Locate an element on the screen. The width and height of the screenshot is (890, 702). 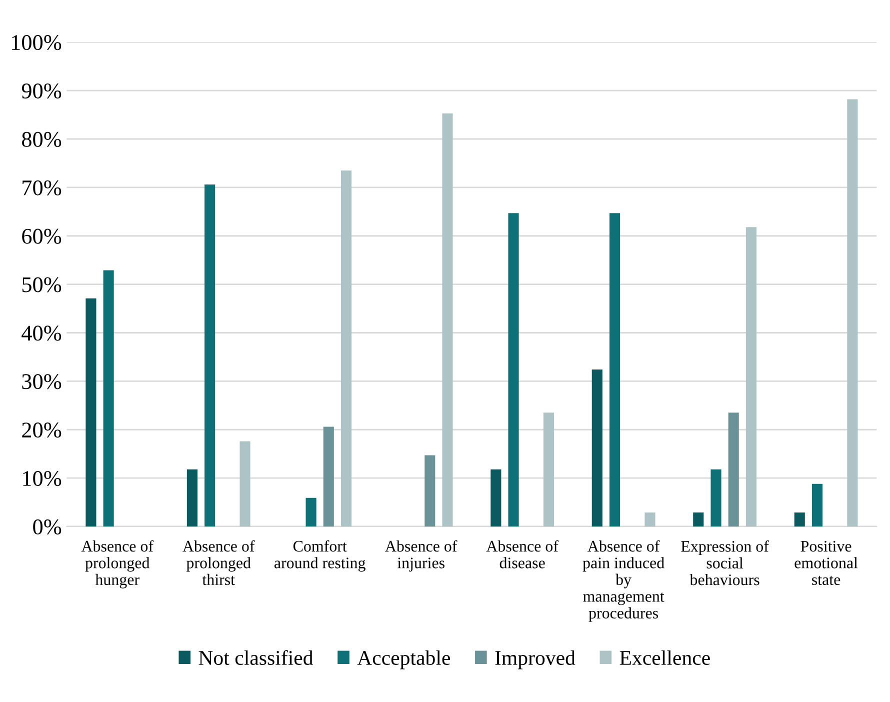
x-tick-label: Absence of prolonged thirst is located at coordinates (218, 563).